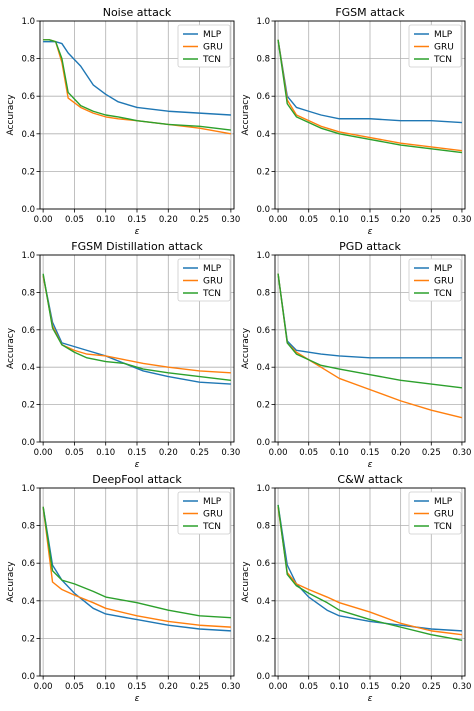 Image resolution: width=474 pixels, height=711 pixels. What do you see at coordinates (137, 479) in the screenshot?
I see `chart-title: DeepFool attack` at bounding box center [137, 479].